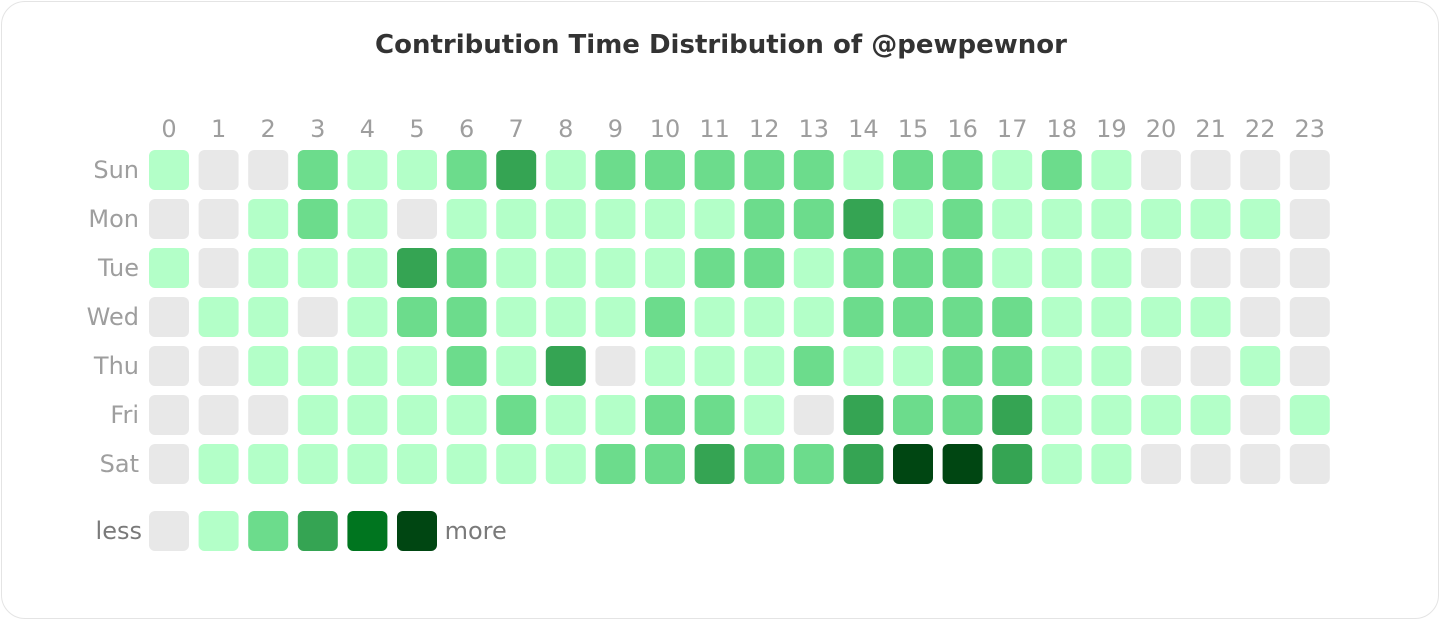 This screenshot has height=622, width=1442. What do you see at coordinates (764, 129) in the screenshot?
I see `hour-label-12: 12` at bounding box center [764, 129].